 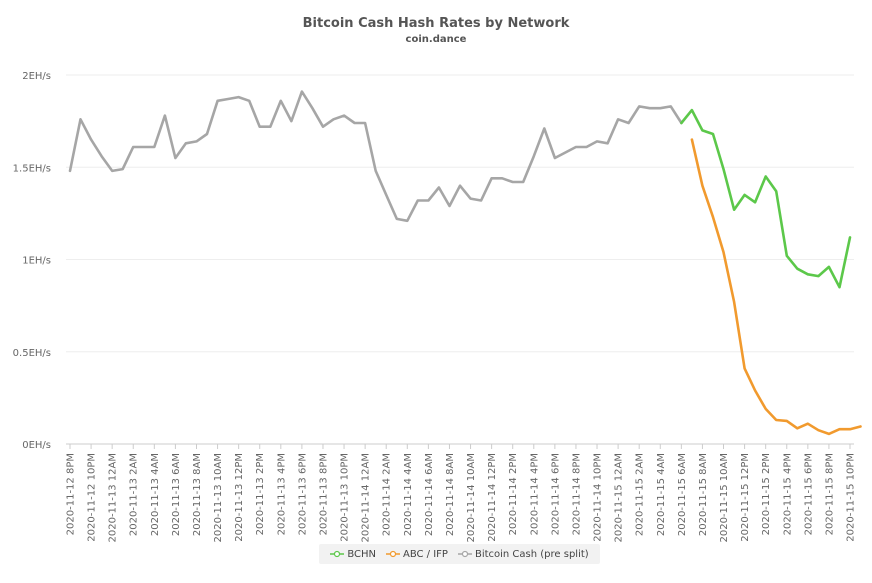 I want to click on legend-label: BCHN, so click(x=361, y=554).